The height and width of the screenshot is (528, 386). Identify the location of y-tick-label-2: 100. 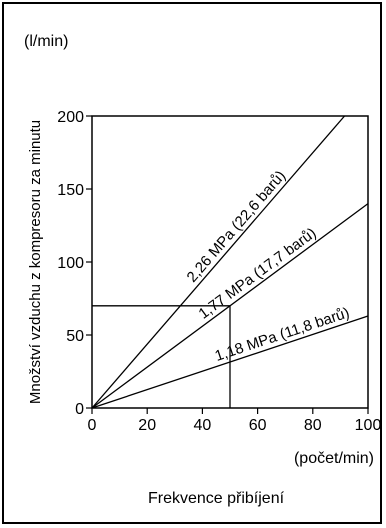
(70, 263).